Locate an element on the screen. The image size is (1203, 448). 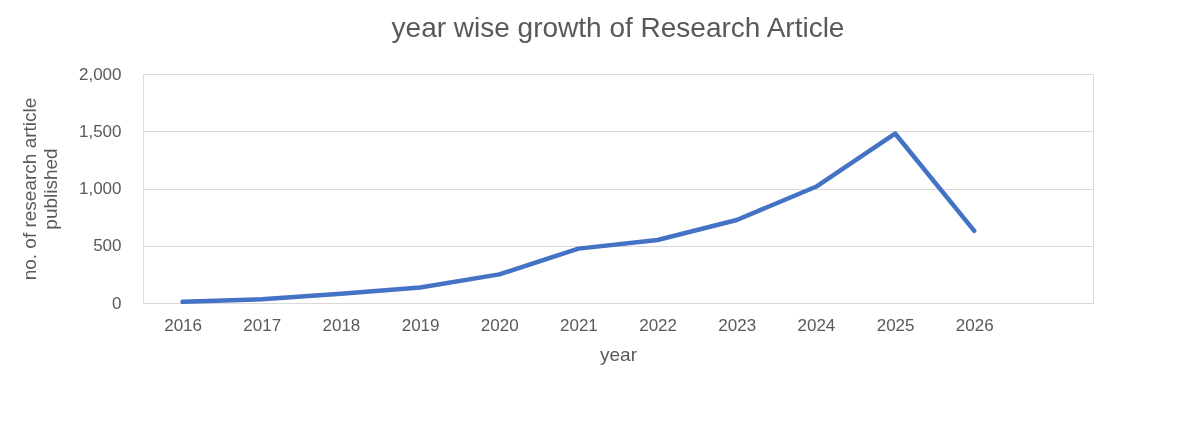
x-tick-label: 2016 is located at coordinates (183, 325).